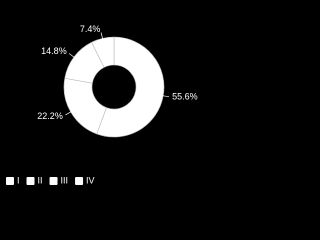  Describe the element at coordinates (40, 180) in the screenshot. I see `legend-label: II` at that location.